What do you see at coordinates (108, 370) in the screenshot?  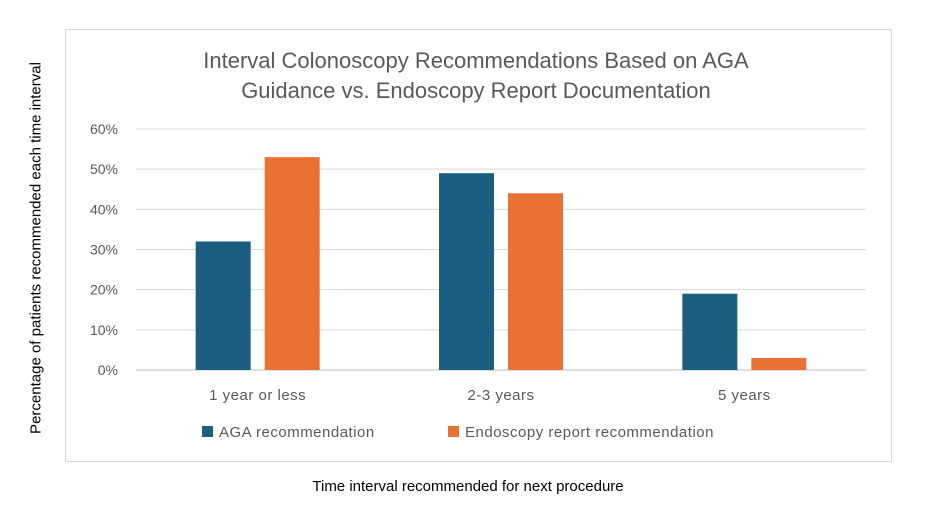 I see `y-tick-label: 0%` at bounding box center [108, 370].